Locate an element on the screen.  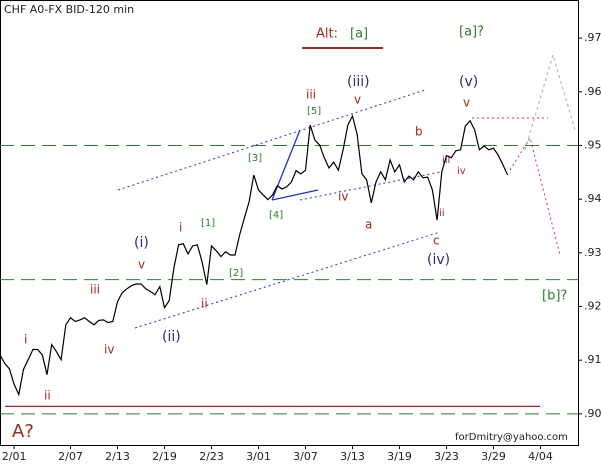
y-tick-label: .94 is located at coordinates (592, 198).